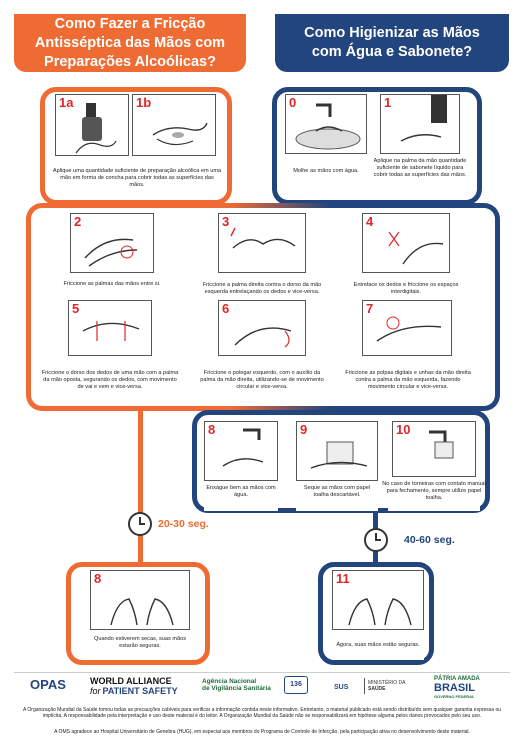  Describe the element at coordinates (364, 686) in the screenshot. I see `ministerio-divider` at that location.